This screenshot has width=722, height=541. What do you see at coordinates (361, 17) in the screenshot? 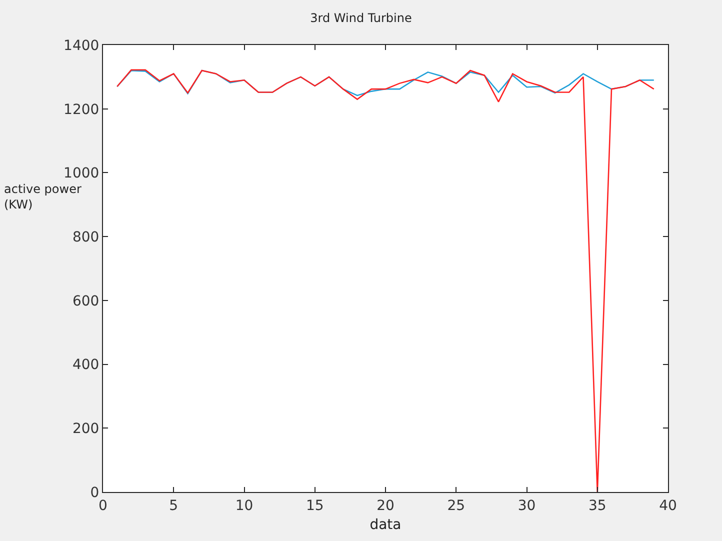
I see `chart-title: 3rd Wind Turbine` at bounding box center [361, 17].